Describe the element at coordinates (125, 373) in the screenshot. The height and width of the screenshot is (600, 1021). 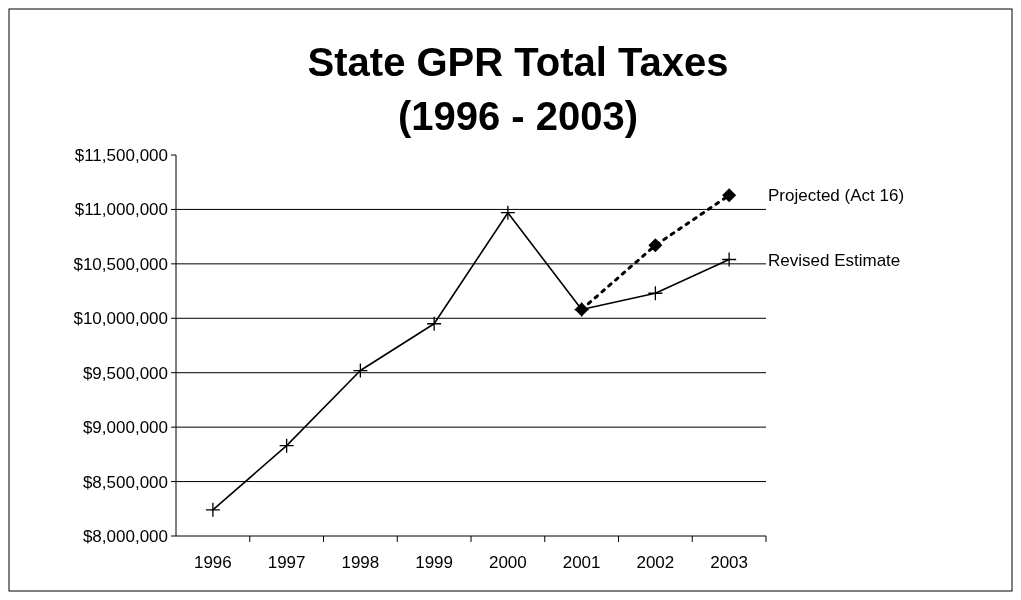
I see `y-tick-label: $9,500,000` at that location.